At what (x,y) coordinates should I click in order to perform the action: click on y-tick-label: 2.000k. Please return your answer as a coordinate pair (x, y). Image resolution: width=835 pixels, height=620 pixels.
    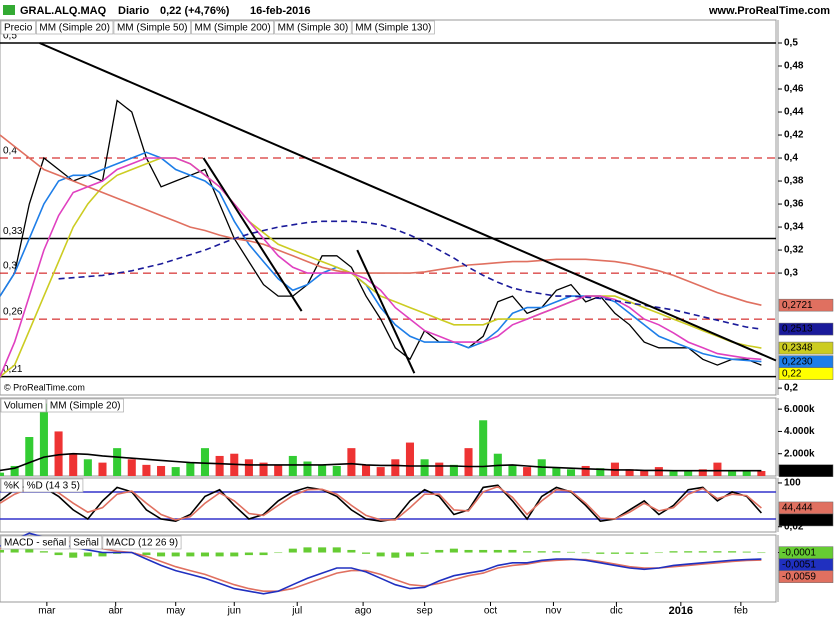
    Looking at the image, I should click on (799, 453).